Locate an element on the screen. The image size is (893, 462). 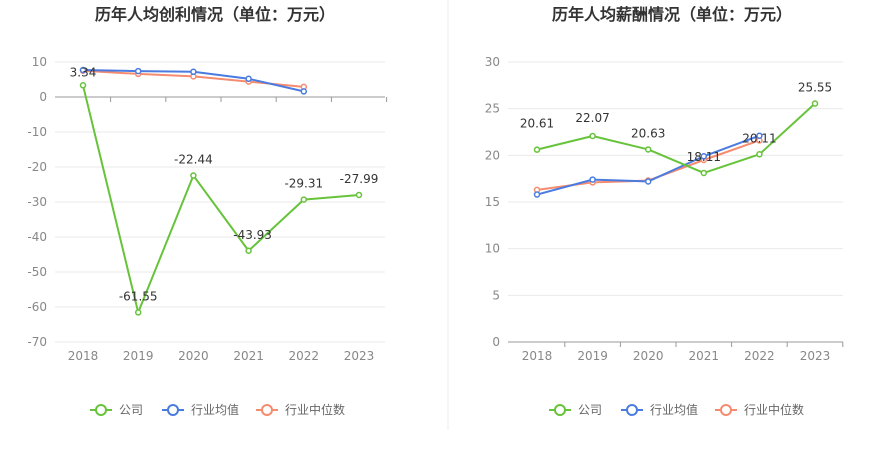
legend-right: 公司 行业均值 行业中位数 is located at coordinates (676, 409).